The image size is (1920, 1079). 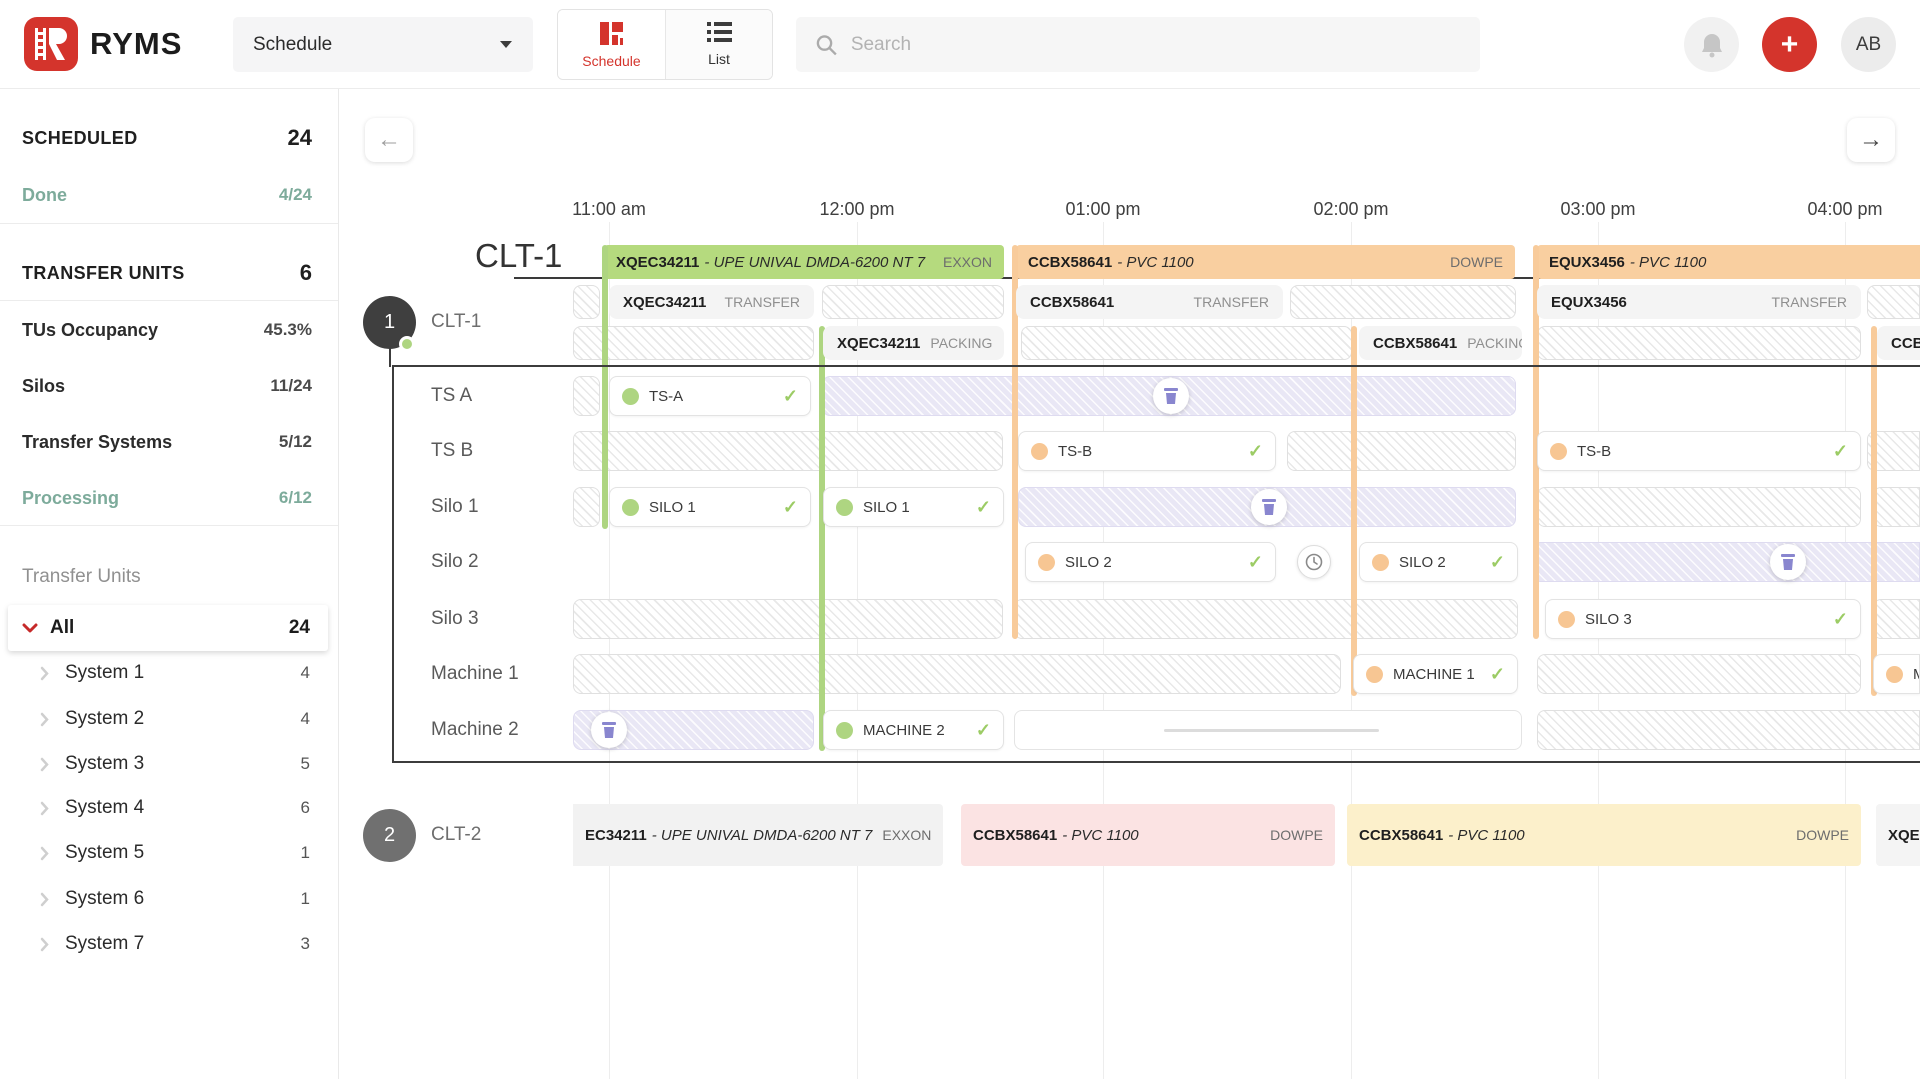 What do you see at coordinates (168, 628) in the screenshot?
I see `tree-item-all: All 24` at bounding box center [168, 628].